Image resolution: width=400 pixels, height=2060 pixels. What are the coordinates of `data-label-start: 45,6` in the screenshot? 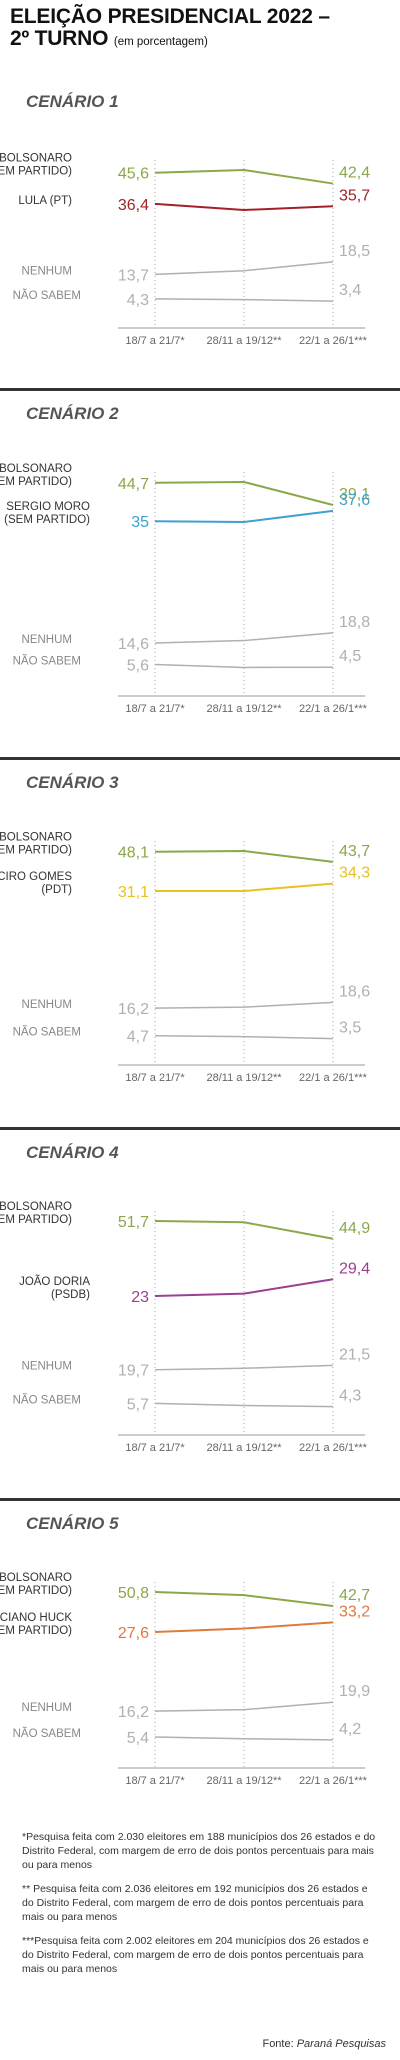 It's located at (133, 174).